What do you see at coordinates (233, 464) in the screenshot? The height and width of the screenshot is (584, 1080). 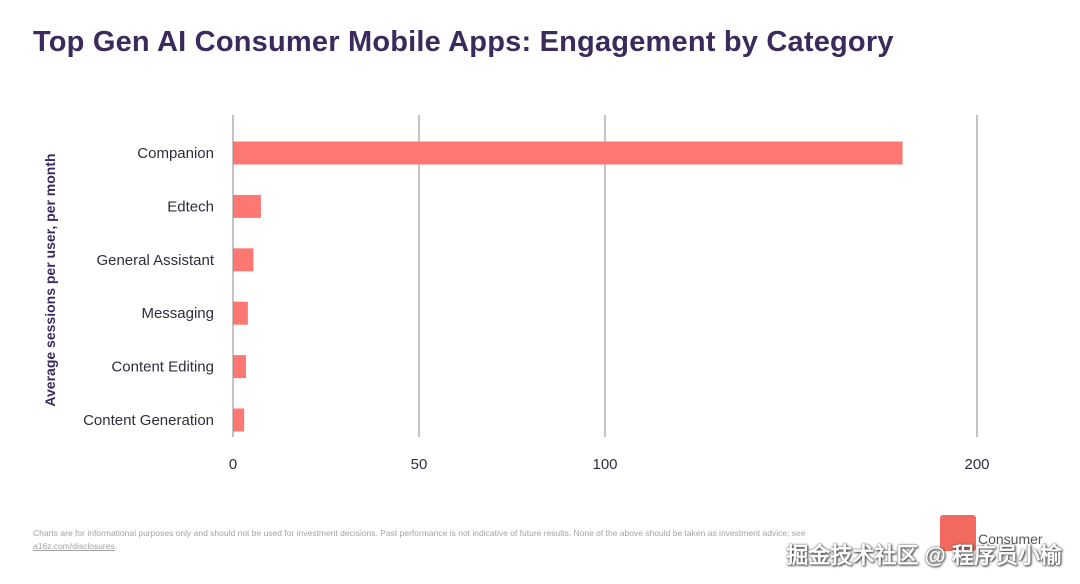 I see `x-tick-label-0: 0` at bounding box center [233, 464].